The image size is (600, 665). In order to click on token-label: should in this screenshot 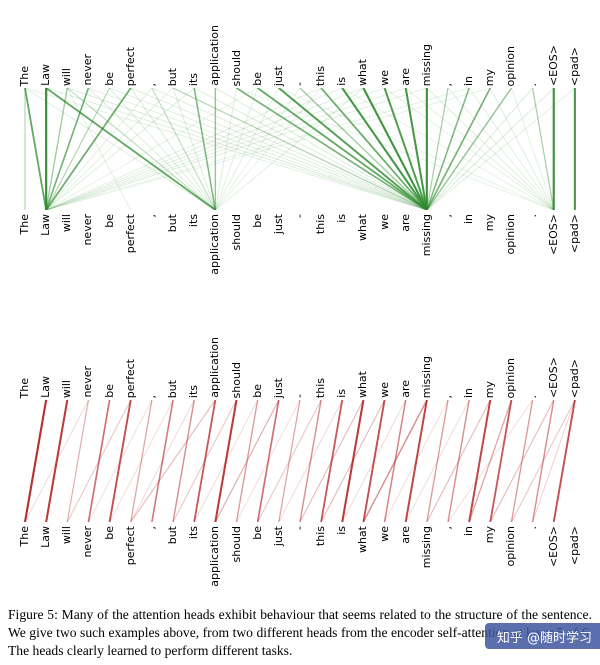, I will do `click(236, 232)`.